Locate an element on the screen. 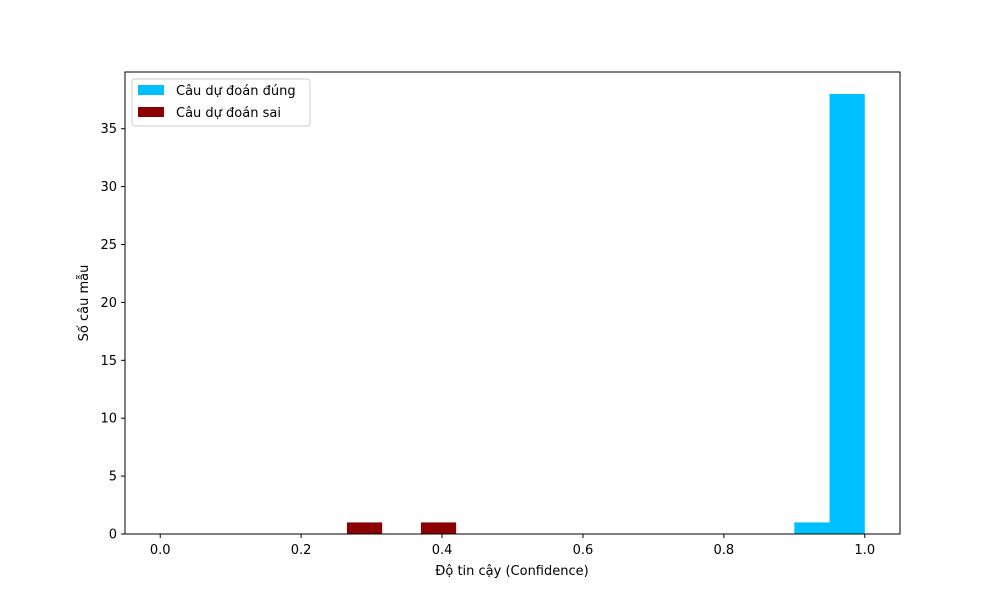 Image resolution: width=1000 pixels, height=600 pixels. x-tick-label: 0.0 is located at coordinates (160, 550).